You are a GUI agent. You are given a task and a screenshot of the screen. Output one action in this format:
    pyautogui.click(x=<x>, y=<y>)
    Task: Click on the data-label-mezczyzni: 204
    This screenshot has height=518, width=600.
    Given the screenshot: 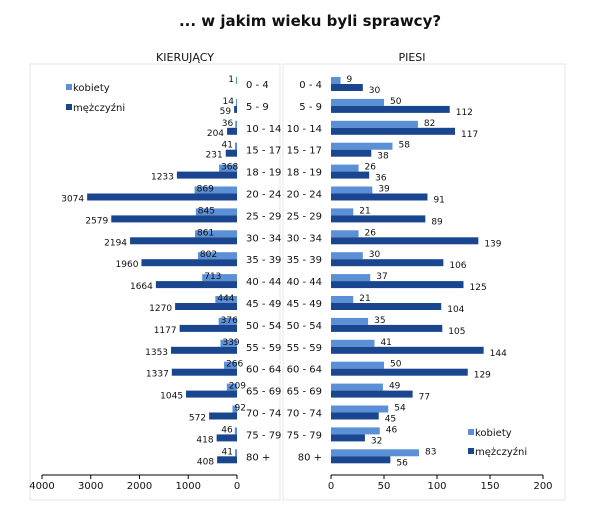 What is the action you would take?
    pyautogui.click(x=215, y=134)
    